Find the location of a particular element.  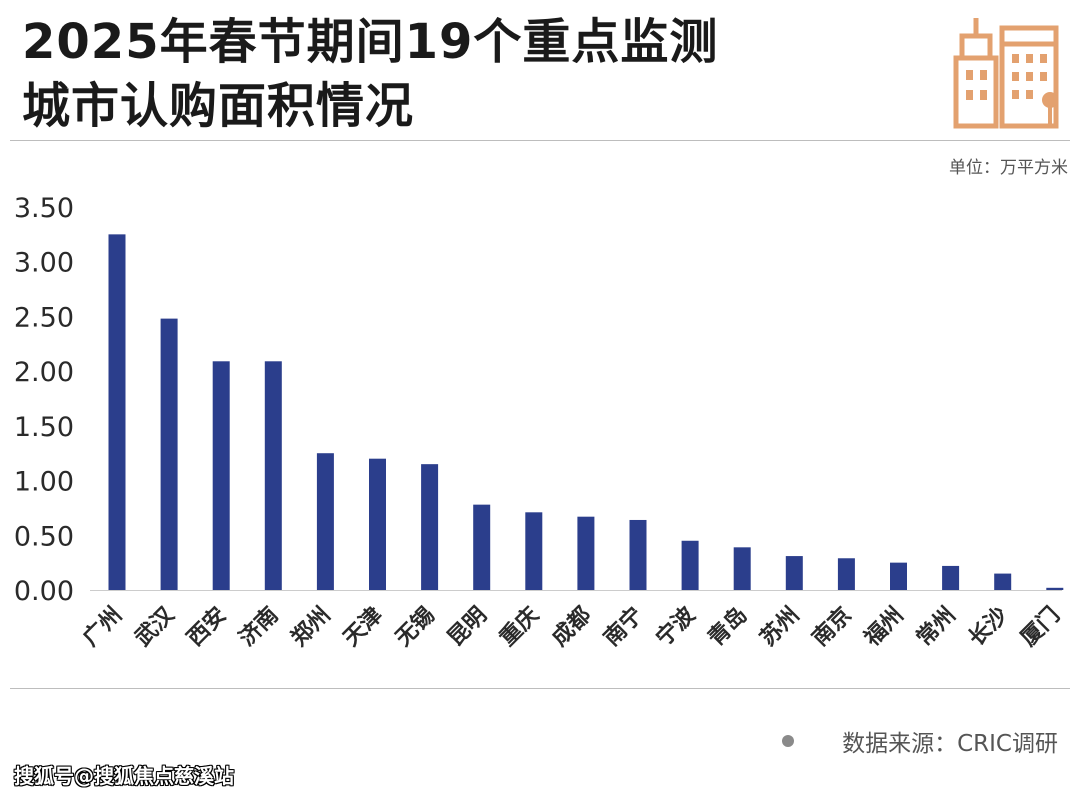

x-tick-label: 成都 is located at coordinates (571, 627).